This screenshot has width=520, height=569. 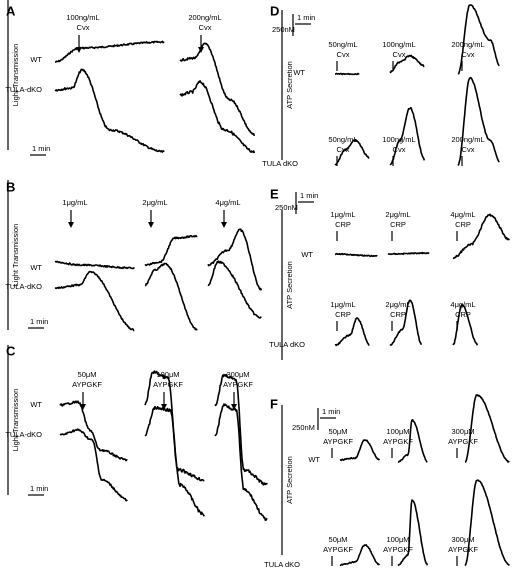 What do you see at coordinates (274, 403) in the screenshot?
I see `panel-letter: F` at bounding box center [274, 403].